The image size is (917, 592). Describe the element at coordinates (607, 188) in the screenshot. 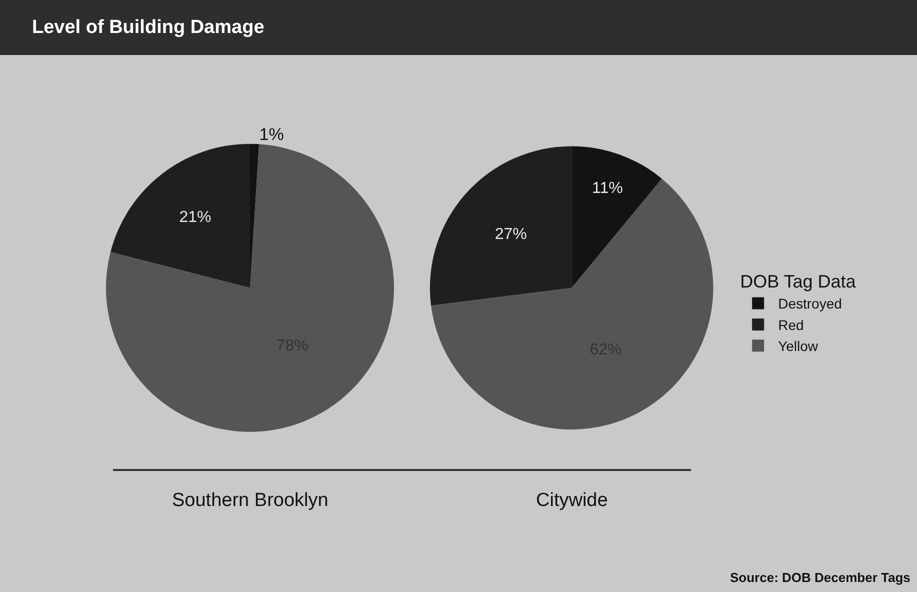

I see `data-label: 11%` at that location.